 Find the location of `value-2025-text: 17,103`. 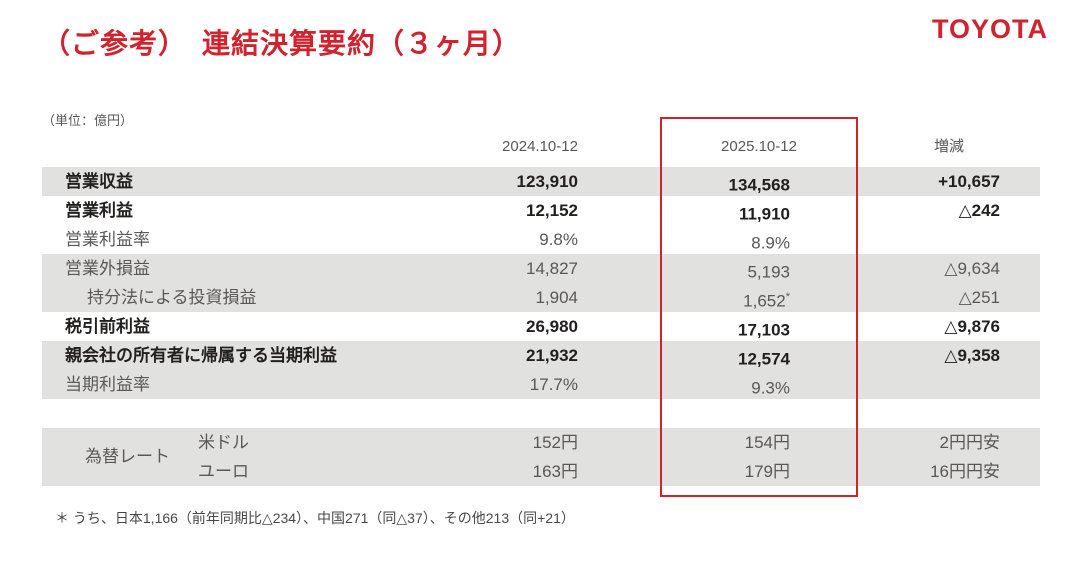

value-2025-text: 17,103 is located at coordinates (764, 330).